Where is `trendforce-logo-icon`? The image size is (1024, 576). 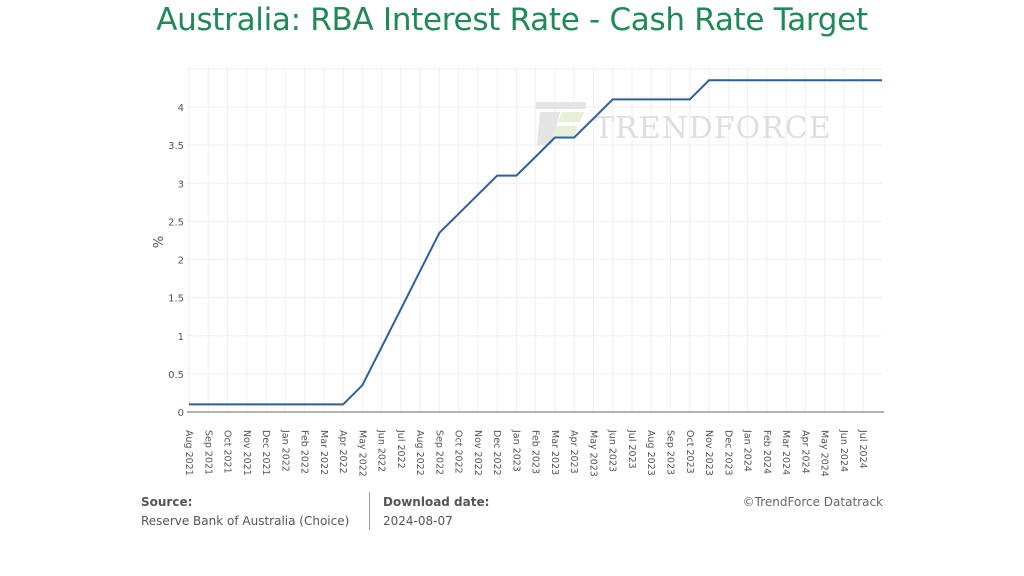
trendforce-logo-icon is located at coordinates (561, 123).